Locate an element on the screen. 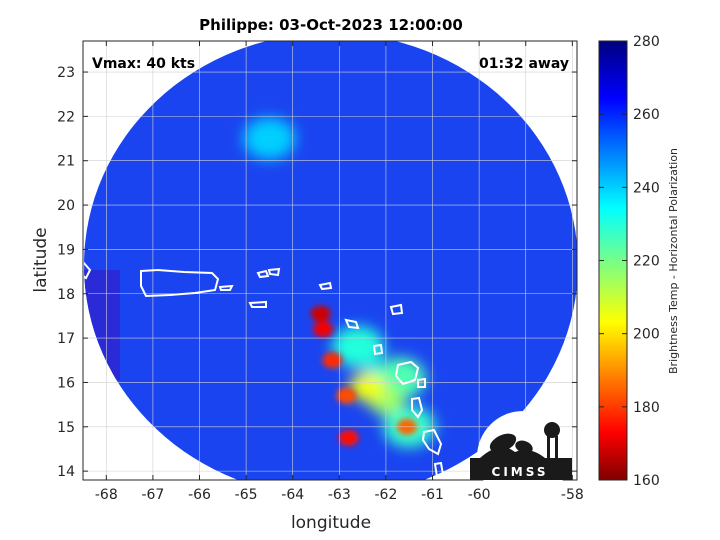 This screenshot has width=720, height=540. y-tick-label: 20 is located at coordinates (66, 206).